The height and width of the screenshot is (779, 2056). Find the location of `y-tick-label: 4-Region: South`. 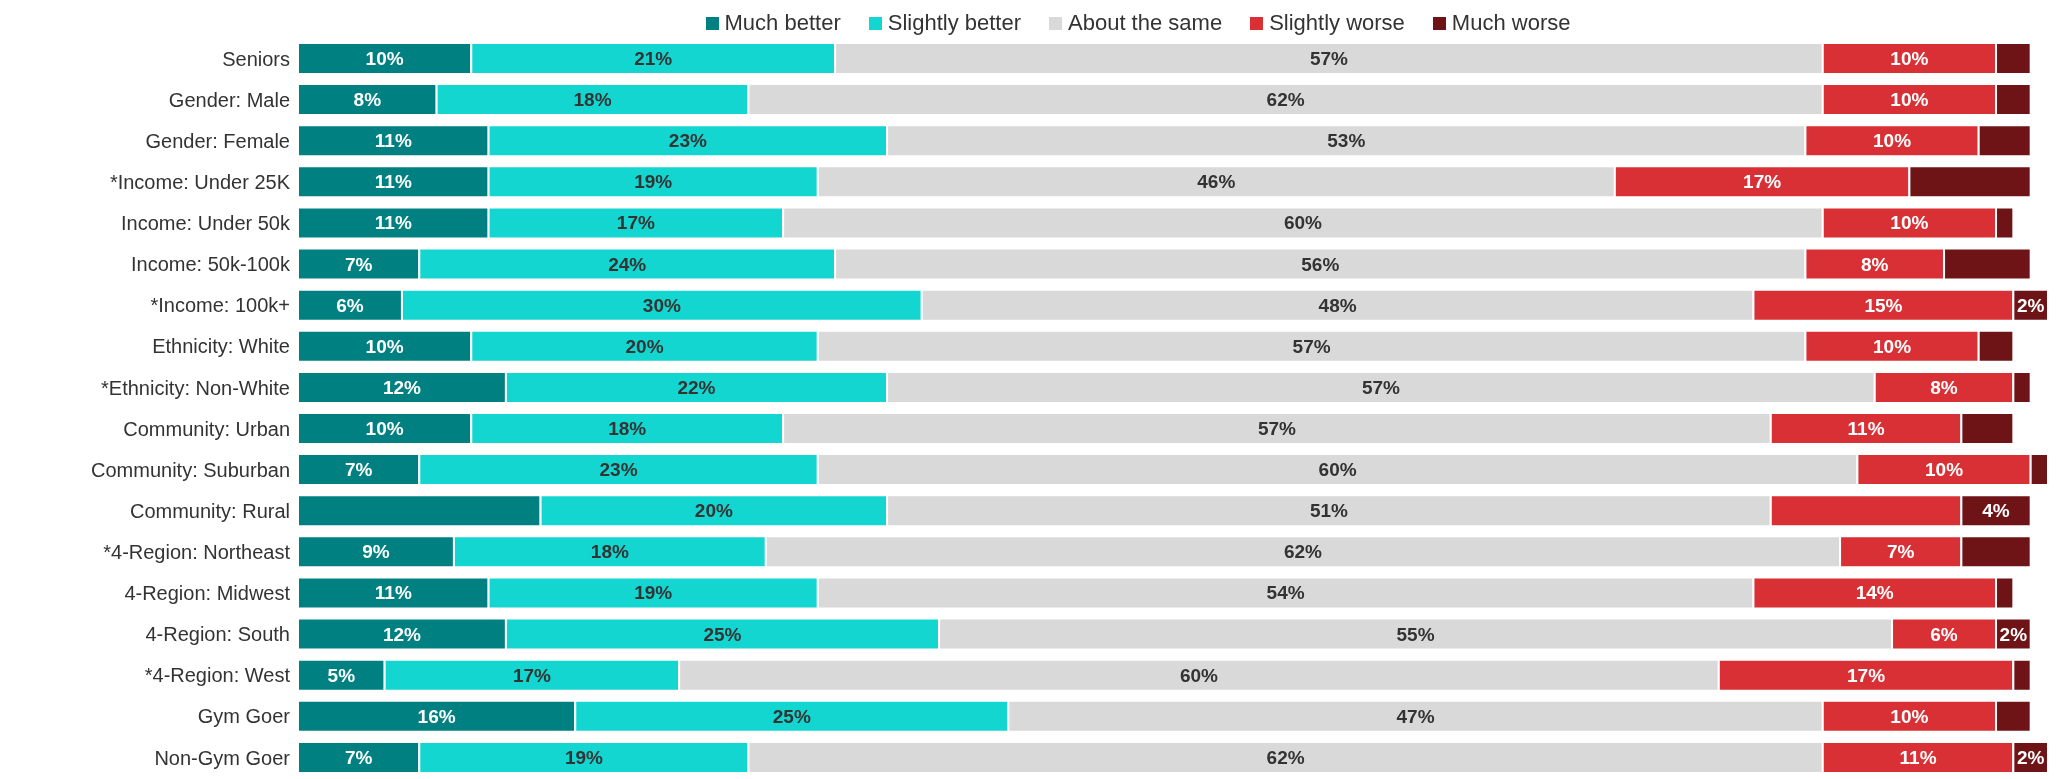

y-tick-label: 4-Region: South is located at coordinates (217, 634).